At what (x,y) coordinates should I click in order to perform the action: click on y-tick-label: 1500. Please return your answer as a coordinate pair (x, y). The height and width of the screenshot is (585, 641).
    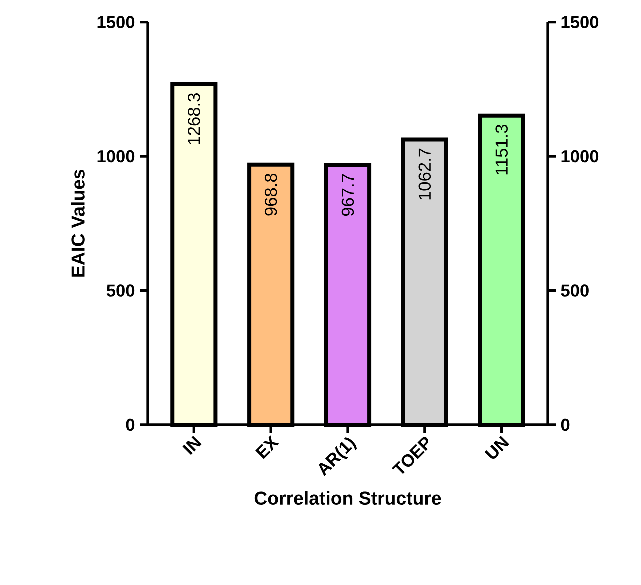
    Looking at the image, I should click on (116, 22).